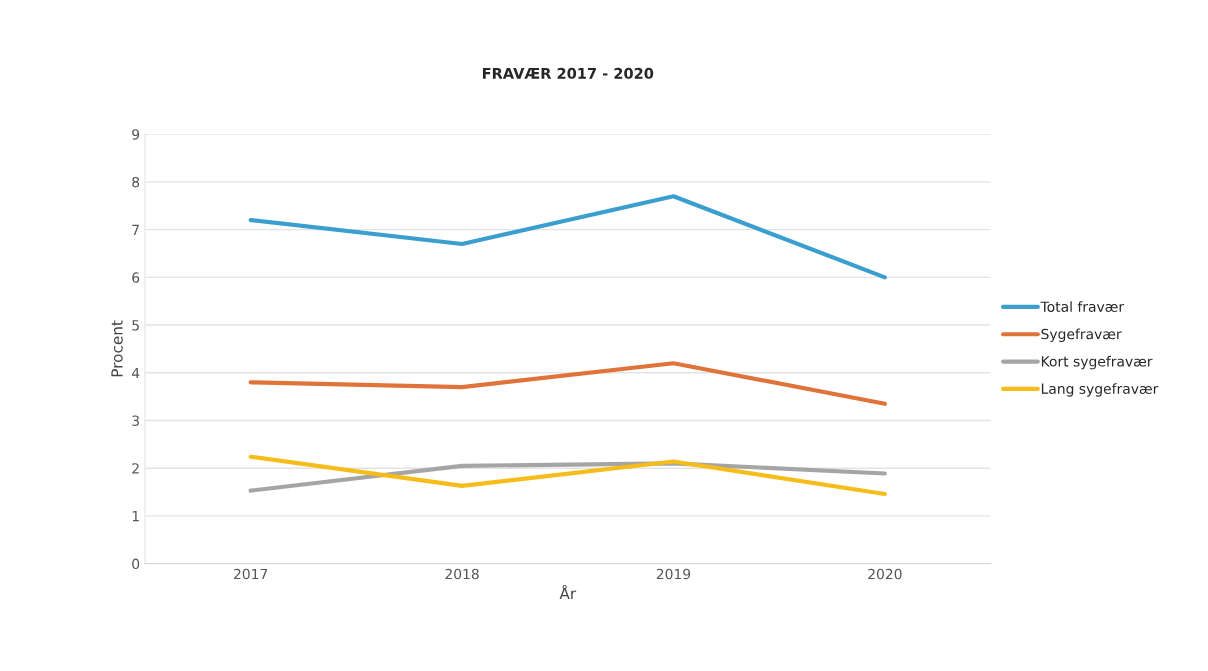 The height and width of the screenshot is (671, 1208). What do you see at coordinates (136, 134) in the screenshot?
I see `y-tick-label: 9` at bounding box center [136, 134].